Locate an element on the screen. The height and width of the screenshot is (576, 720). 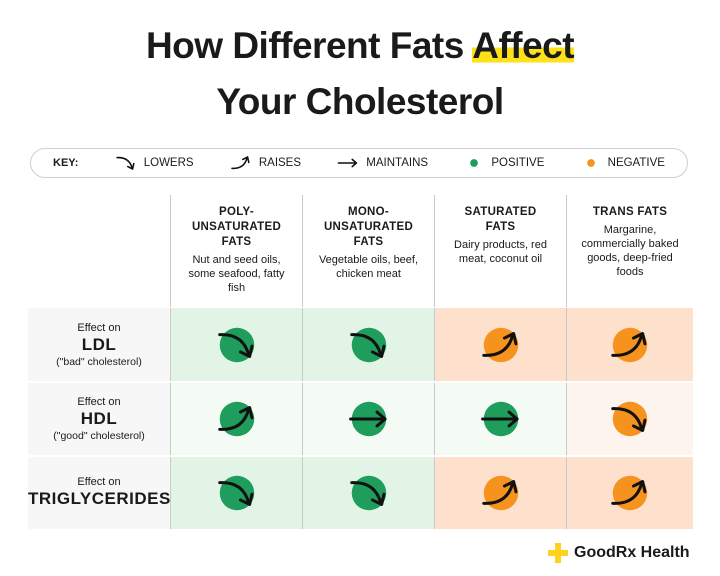
title-text: How Different Fats is located at coordinates (304, 45).